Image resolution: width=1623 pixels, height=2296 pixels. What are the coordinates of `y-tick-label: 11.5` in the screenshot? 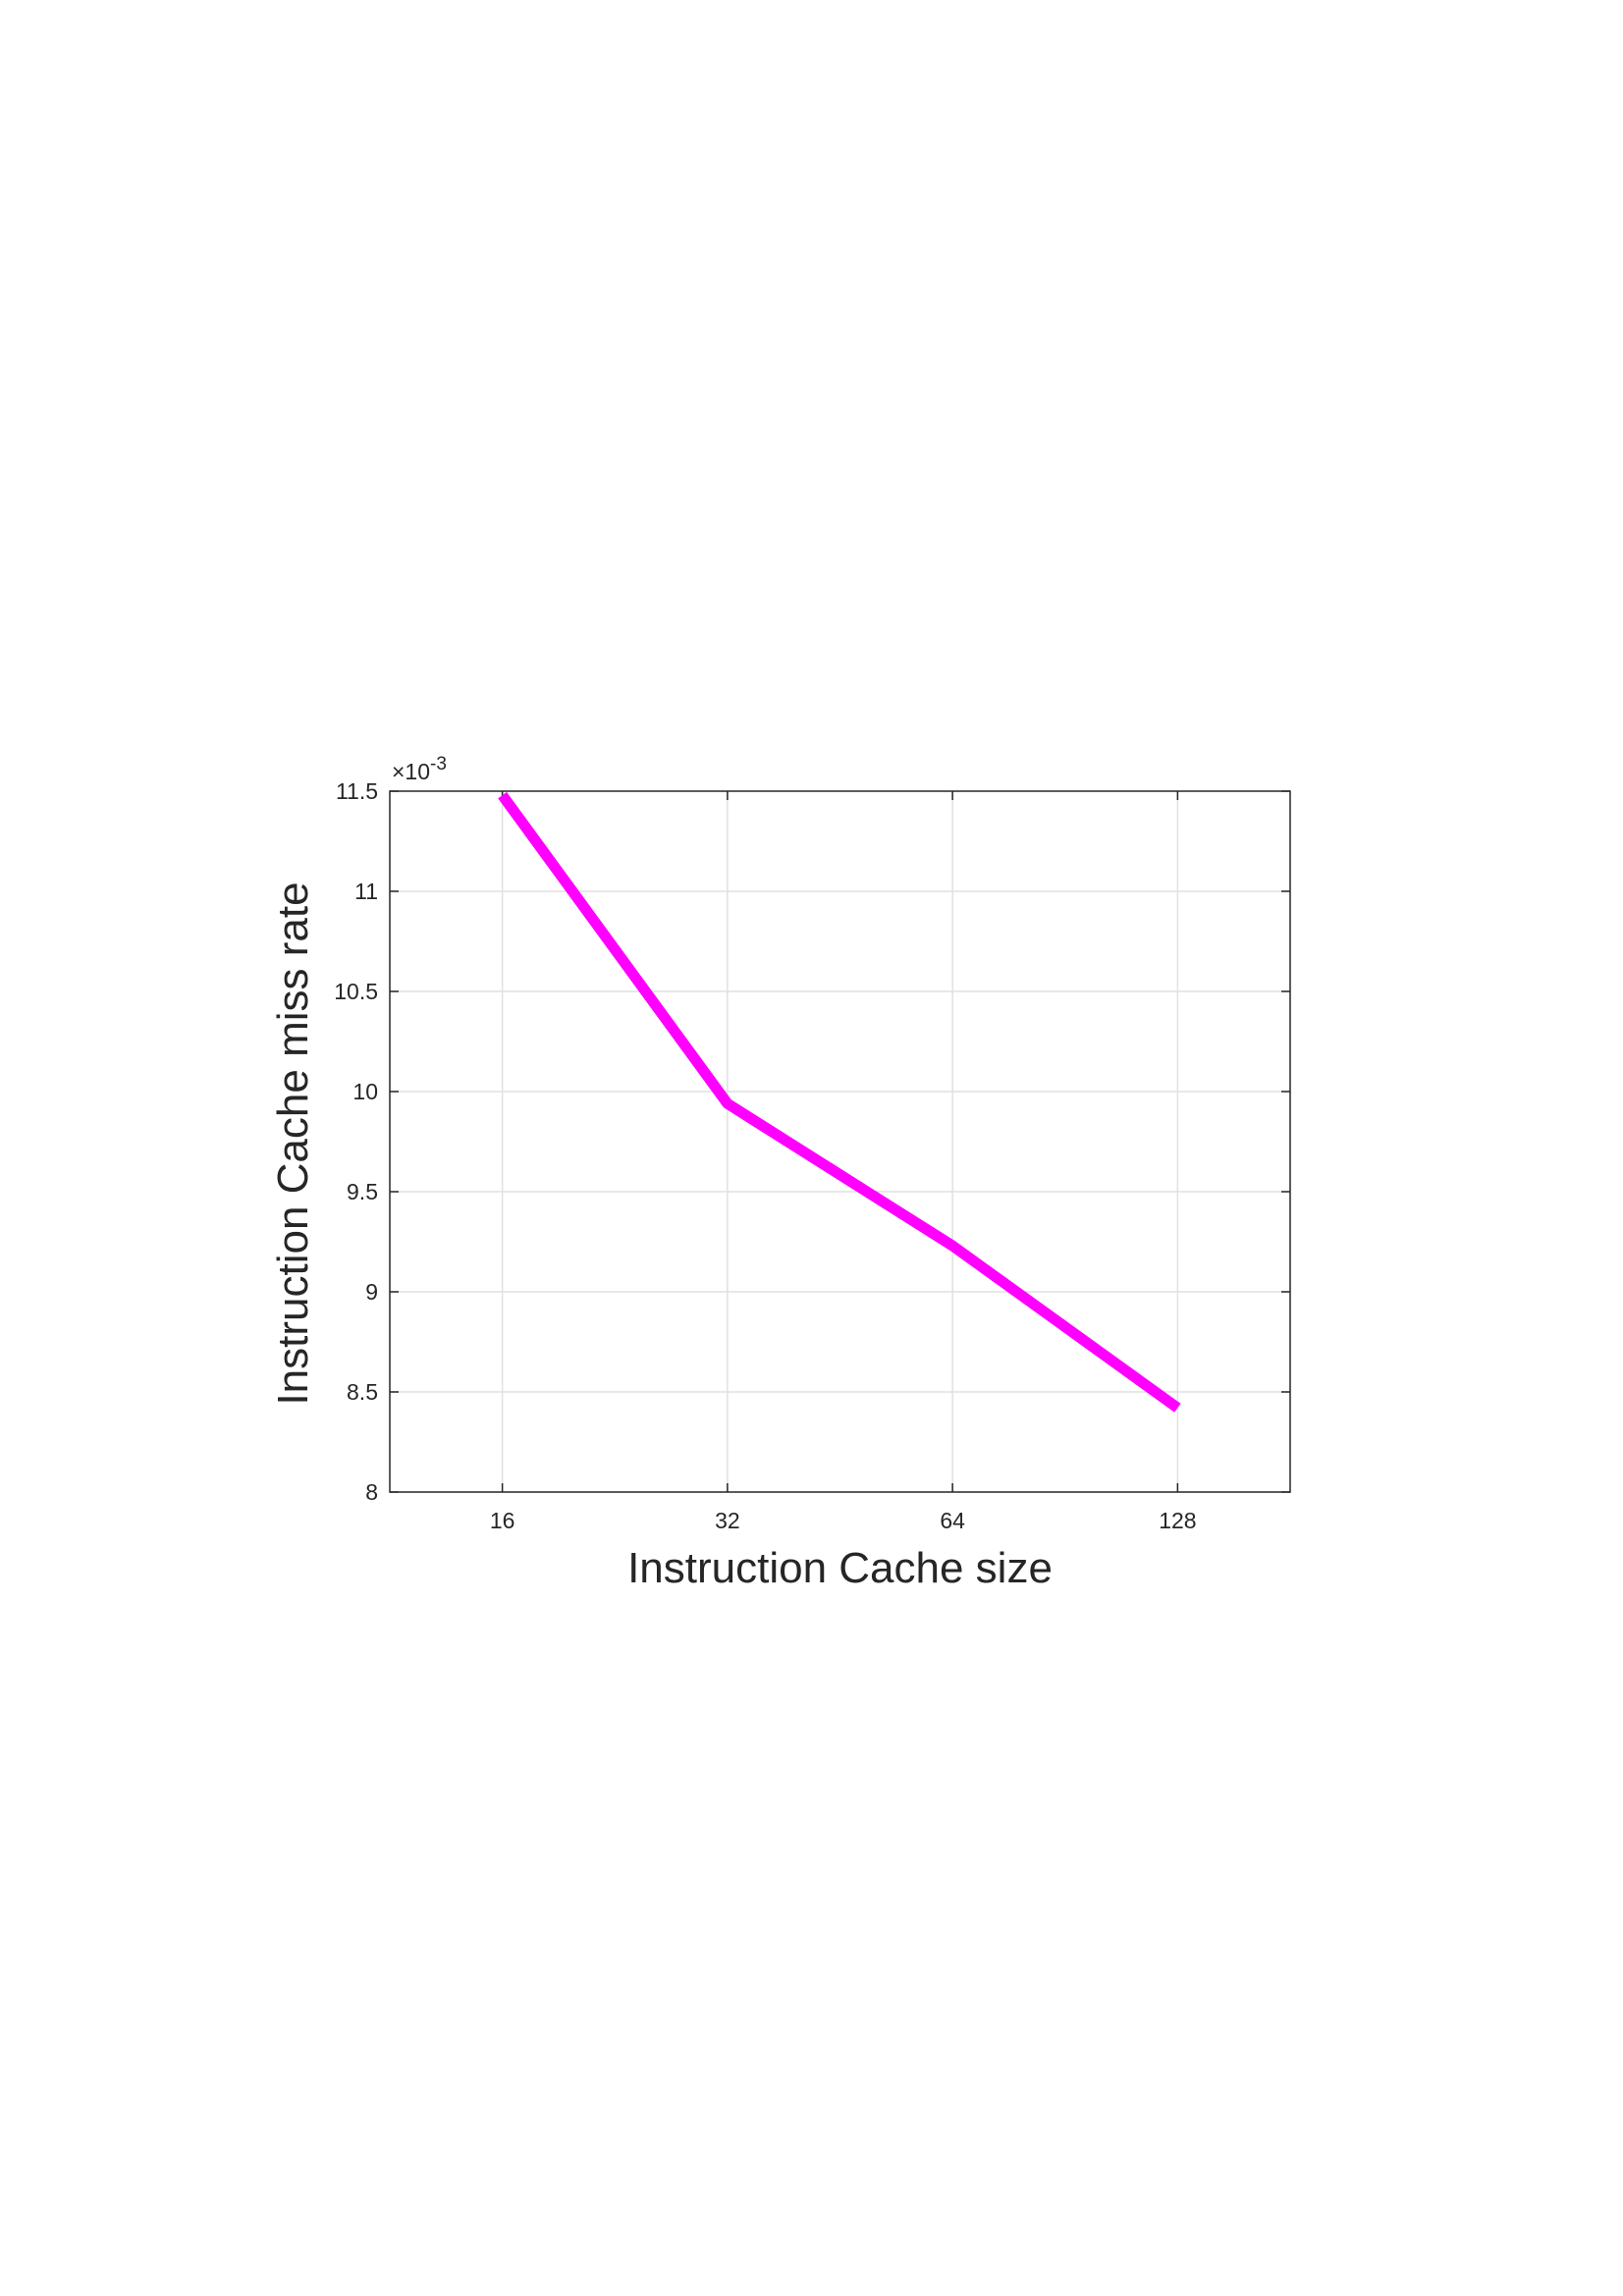 It's located at (357, 791).